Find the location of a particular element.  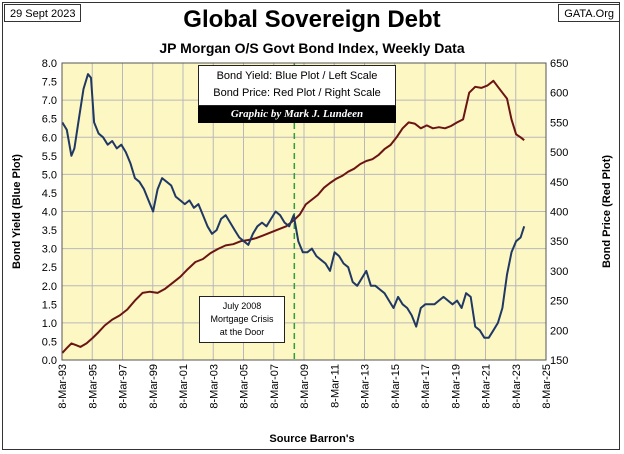

left-tick-label: 1.5 is located at coordinates (49, 305).